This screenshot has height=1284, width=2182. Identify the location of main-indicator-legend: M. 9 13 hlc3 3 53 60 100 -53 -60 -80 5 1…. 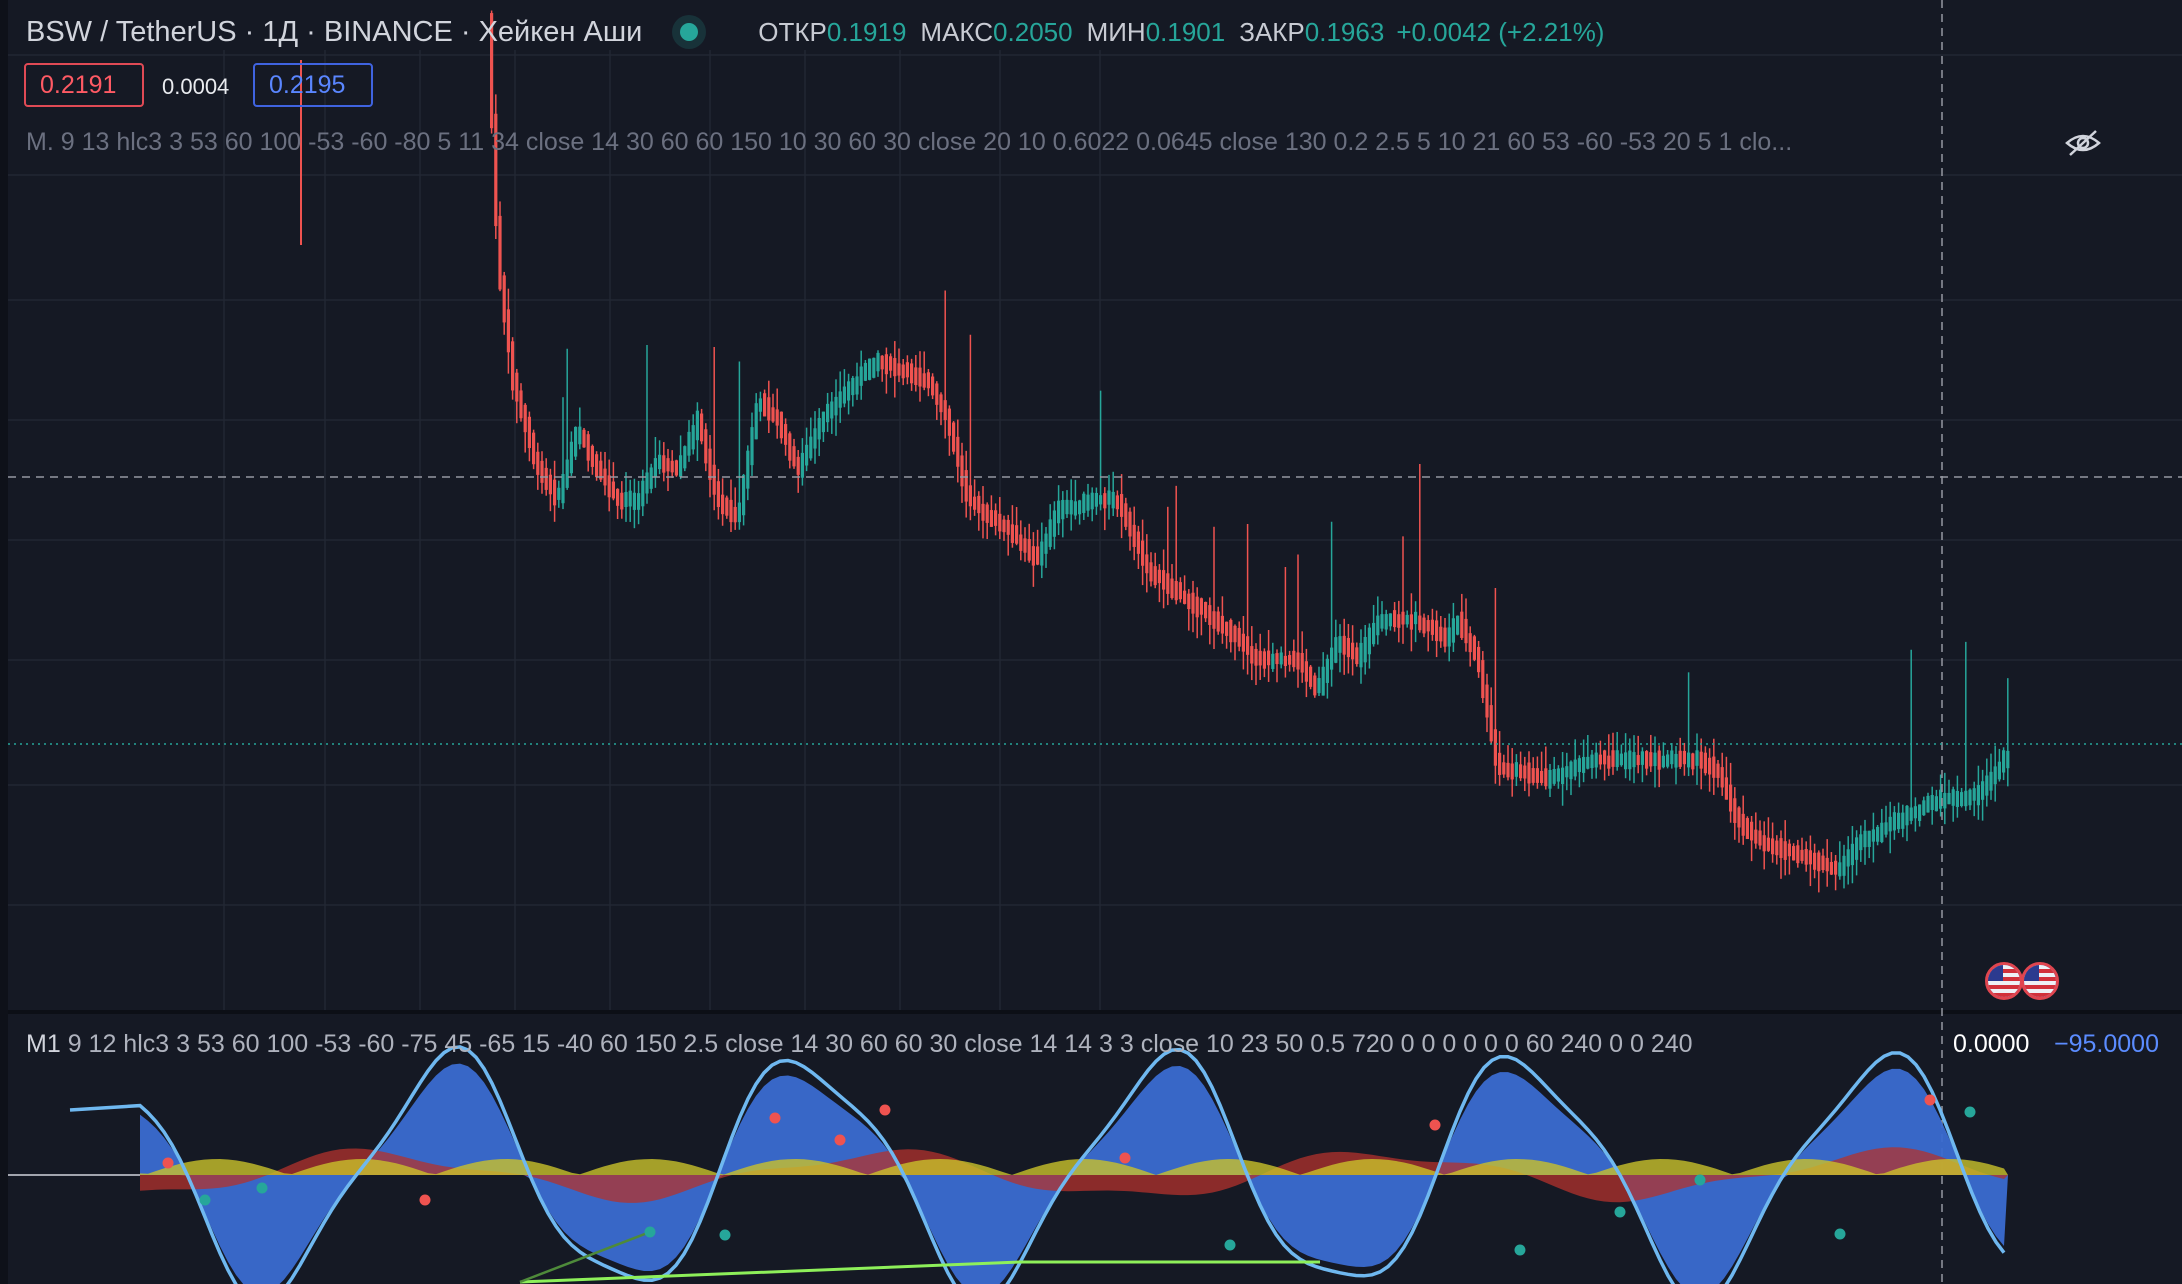
(909, 142).